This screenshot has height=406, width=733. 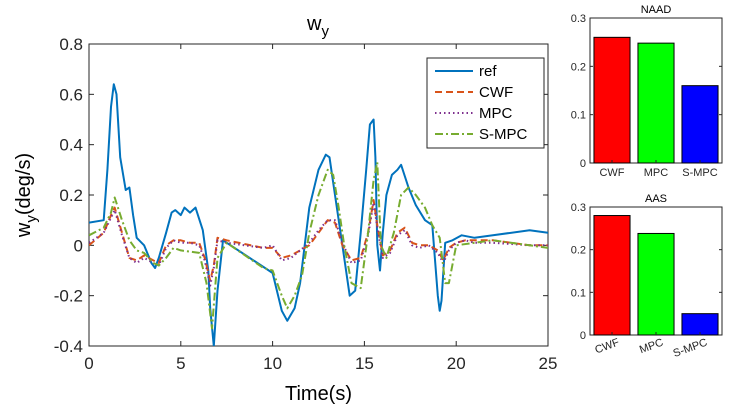 What do you see at coordinates (272, 363) in the screenshot?
I see `x-tick-label: 10` at bounding box center [272, 363].